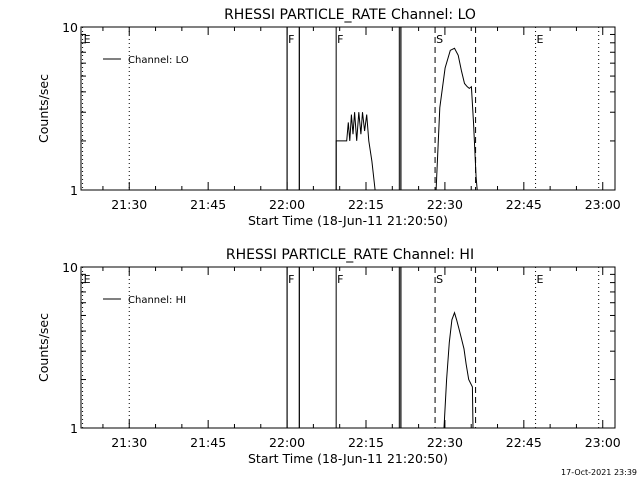 Image resolution: width=640 pixels, height=480 pixels. Describe the element at coordinates (158, 60) in the screenshot. I see `legend-label: Channel: LO` at that location.